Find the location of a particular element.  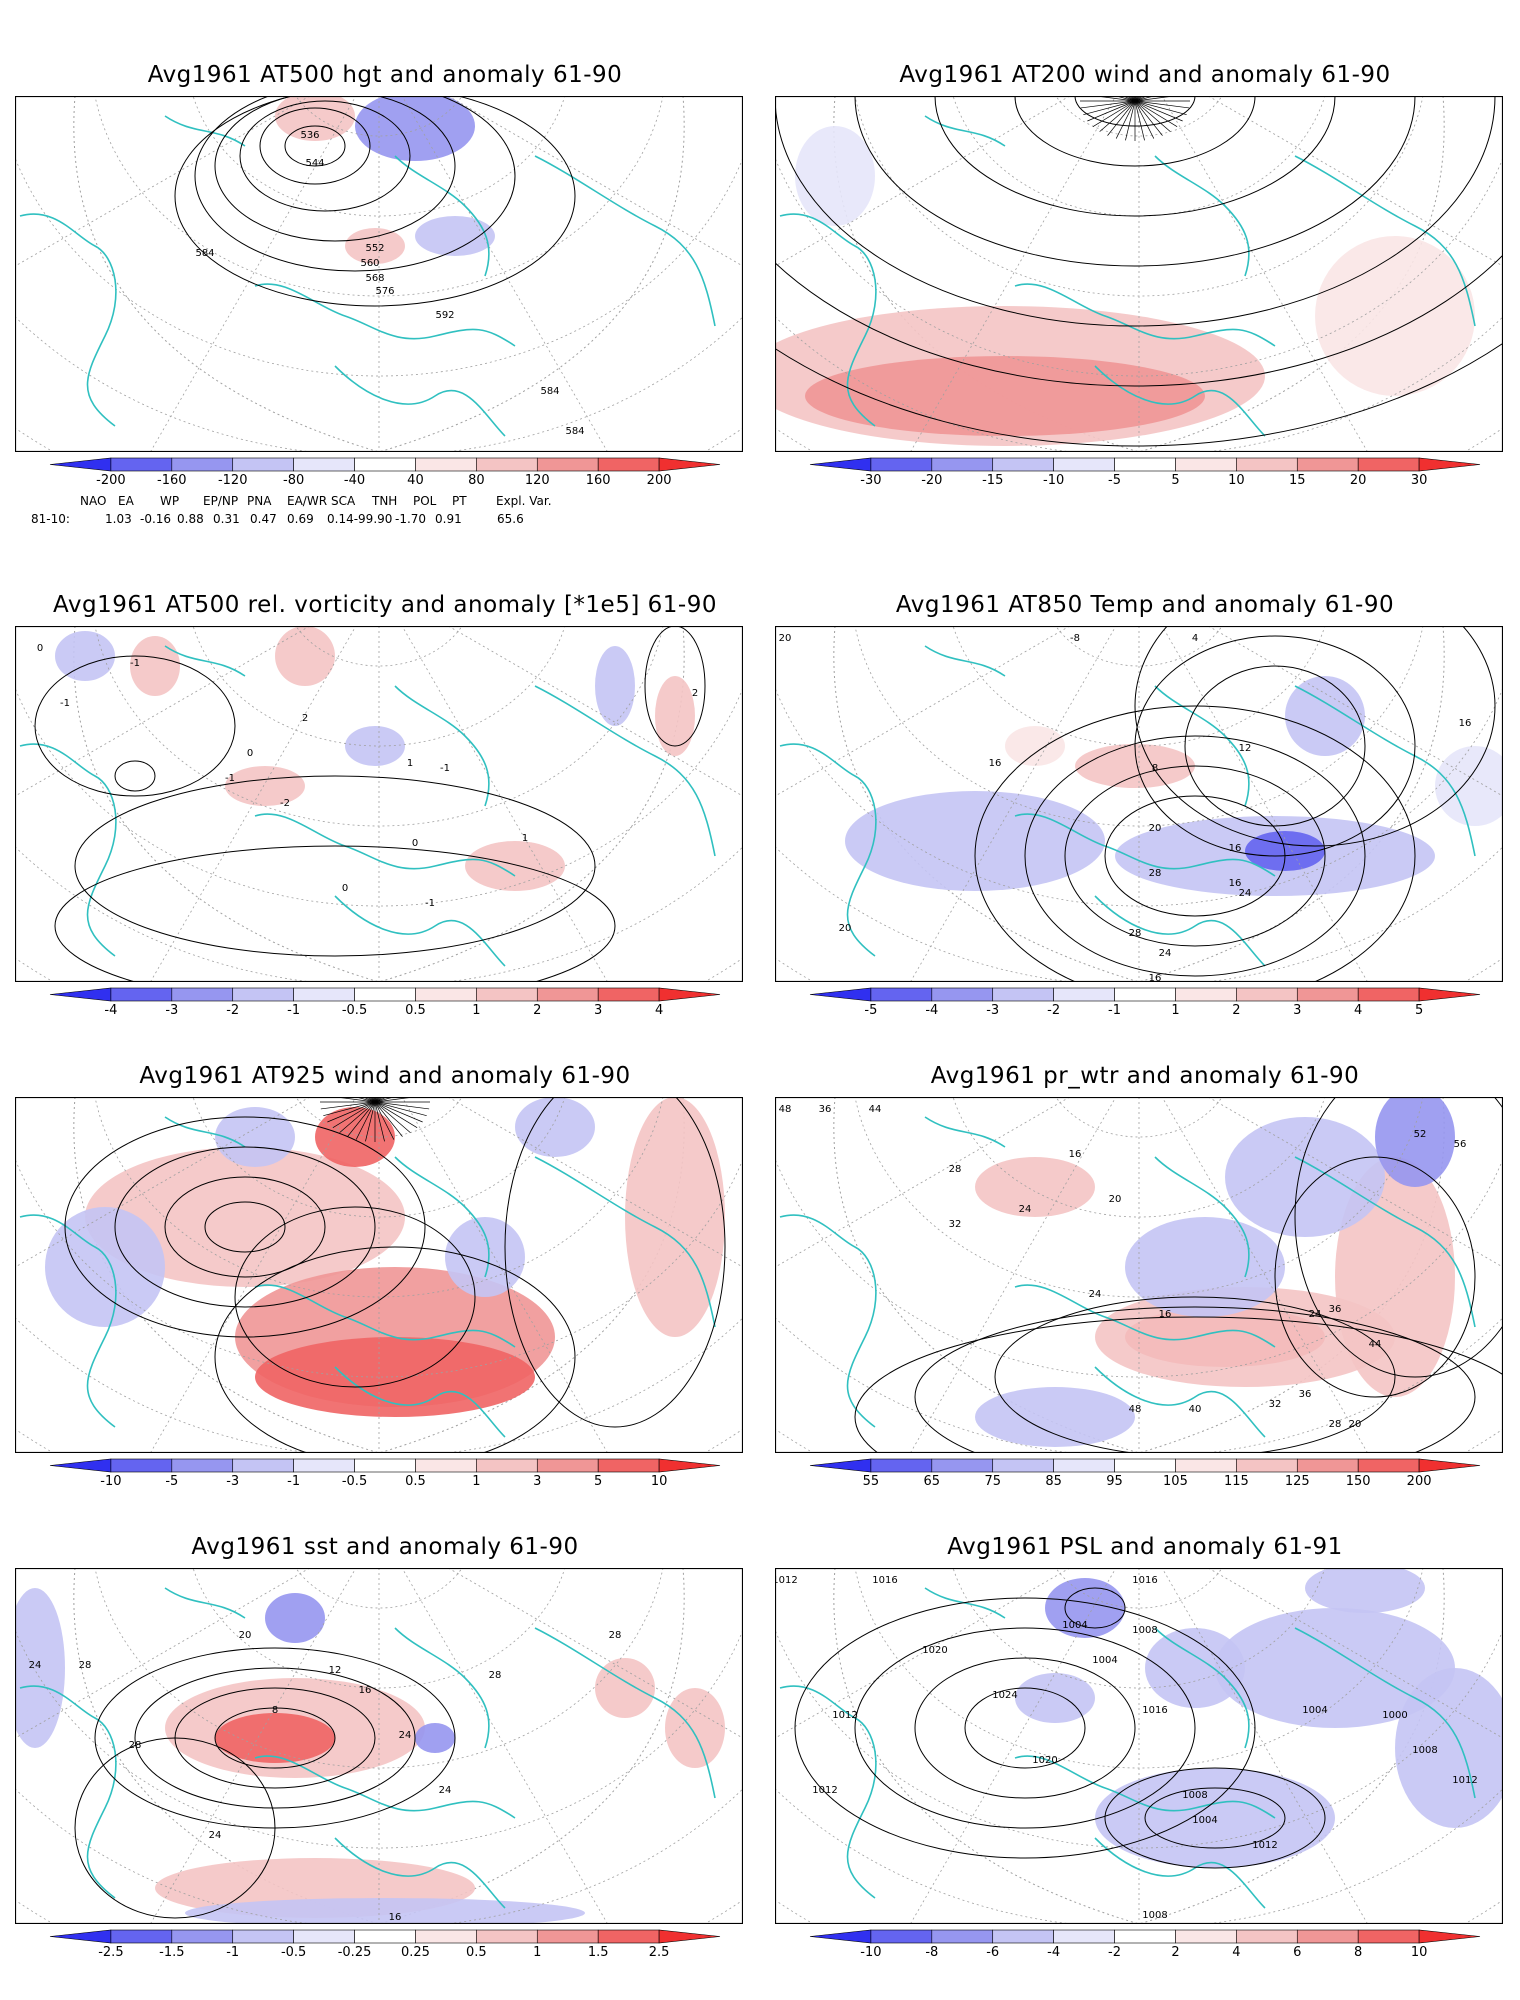

map-plot is located at coordinates (379, 1275).